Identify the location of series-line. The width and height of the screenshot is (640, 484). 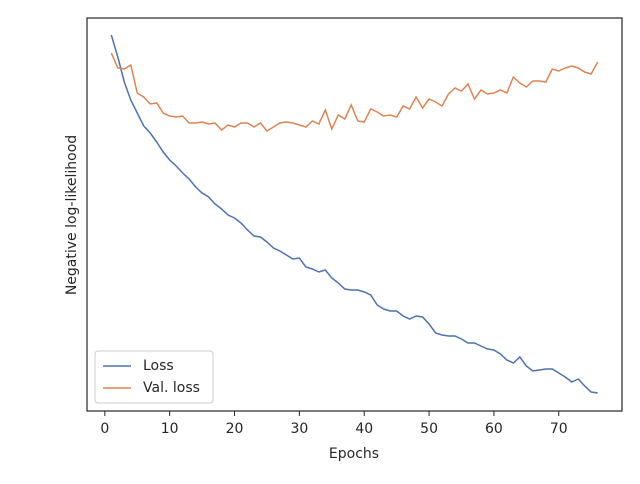
(354, 92).